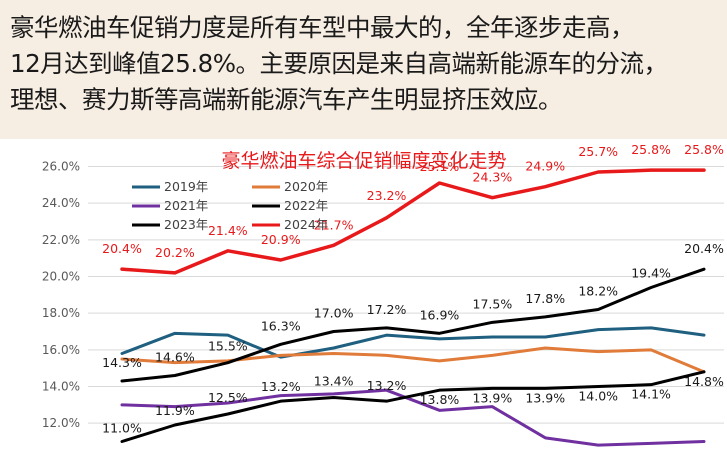 This screenshot has width=727, height=451. Describe the element at coordinates (339, 63) in the screenshot. I see `summary-line-2: 12月达到峰值25.8%。主要原因是来自高端新能源车的分流，` at that location.